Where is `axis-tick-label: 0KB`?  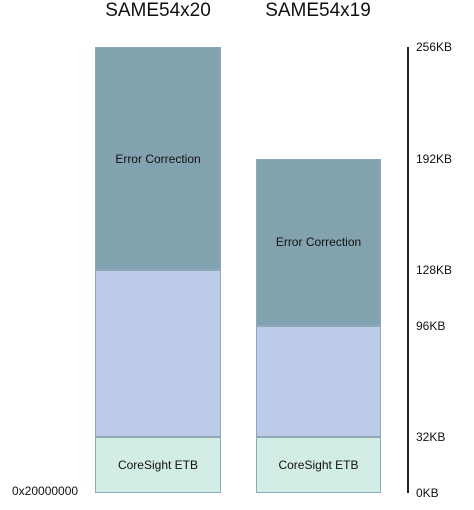 axis-tick-label: 0KB is located at coordinates (427, 493).